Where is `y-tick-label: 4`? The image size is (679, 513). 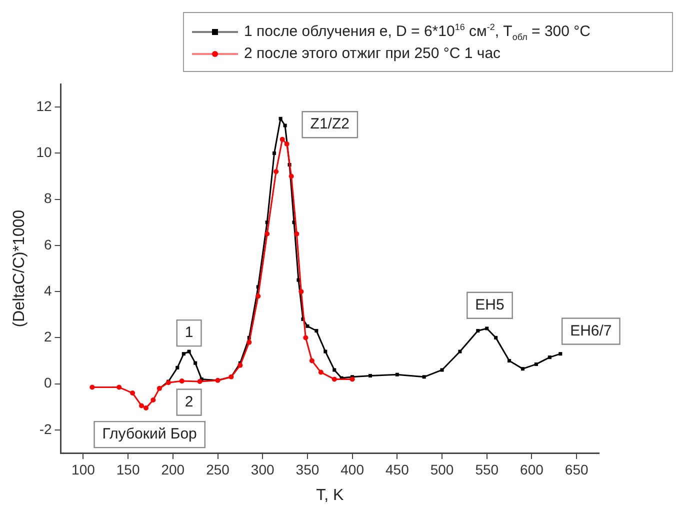 y-tick-label: 4 is located at coordinates (48, 290).